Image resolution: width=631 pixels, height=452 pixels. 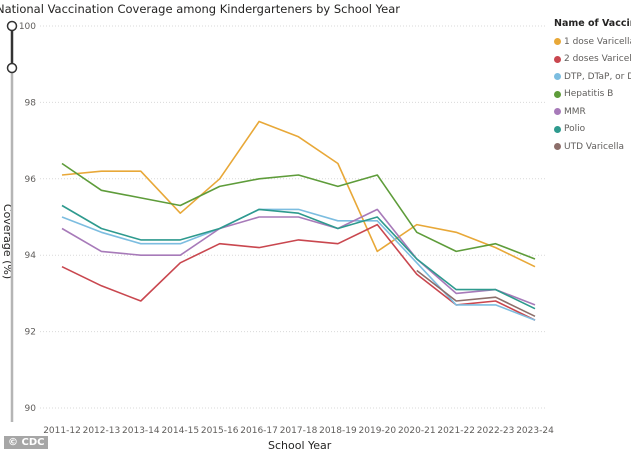 What do you see at coordinates (535, 431) in the screenshot?
I see `x-tick-label: 2023-24` at bounding box center [535, 431].